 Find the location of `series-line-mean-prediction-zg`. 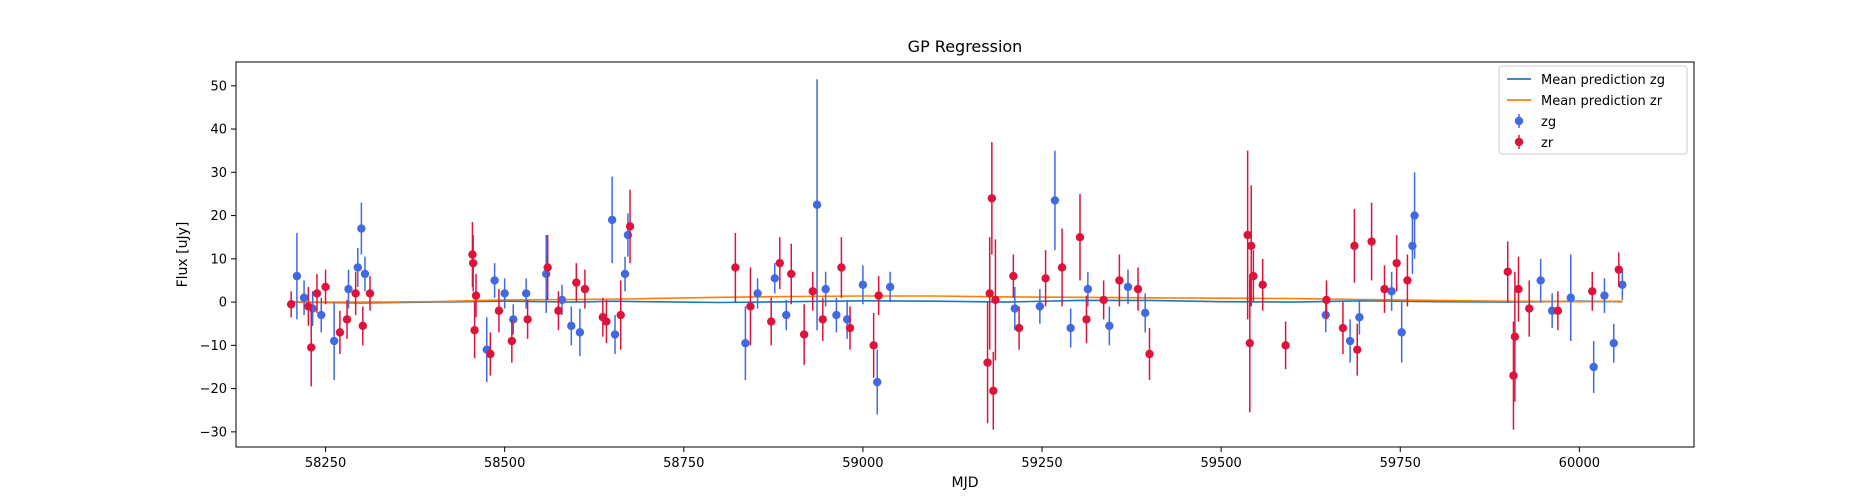

series-line-mean-prediction-zg is located at coordinates (956, 301).